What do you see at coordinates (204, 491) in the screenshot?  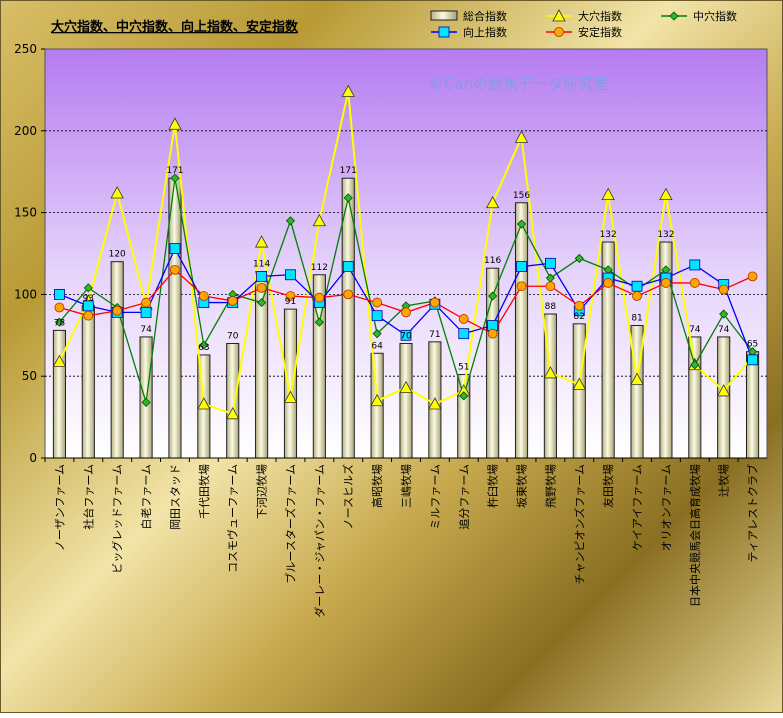 I see `x-tick-label: 千代田牧場` at bounding box center [204, 491].